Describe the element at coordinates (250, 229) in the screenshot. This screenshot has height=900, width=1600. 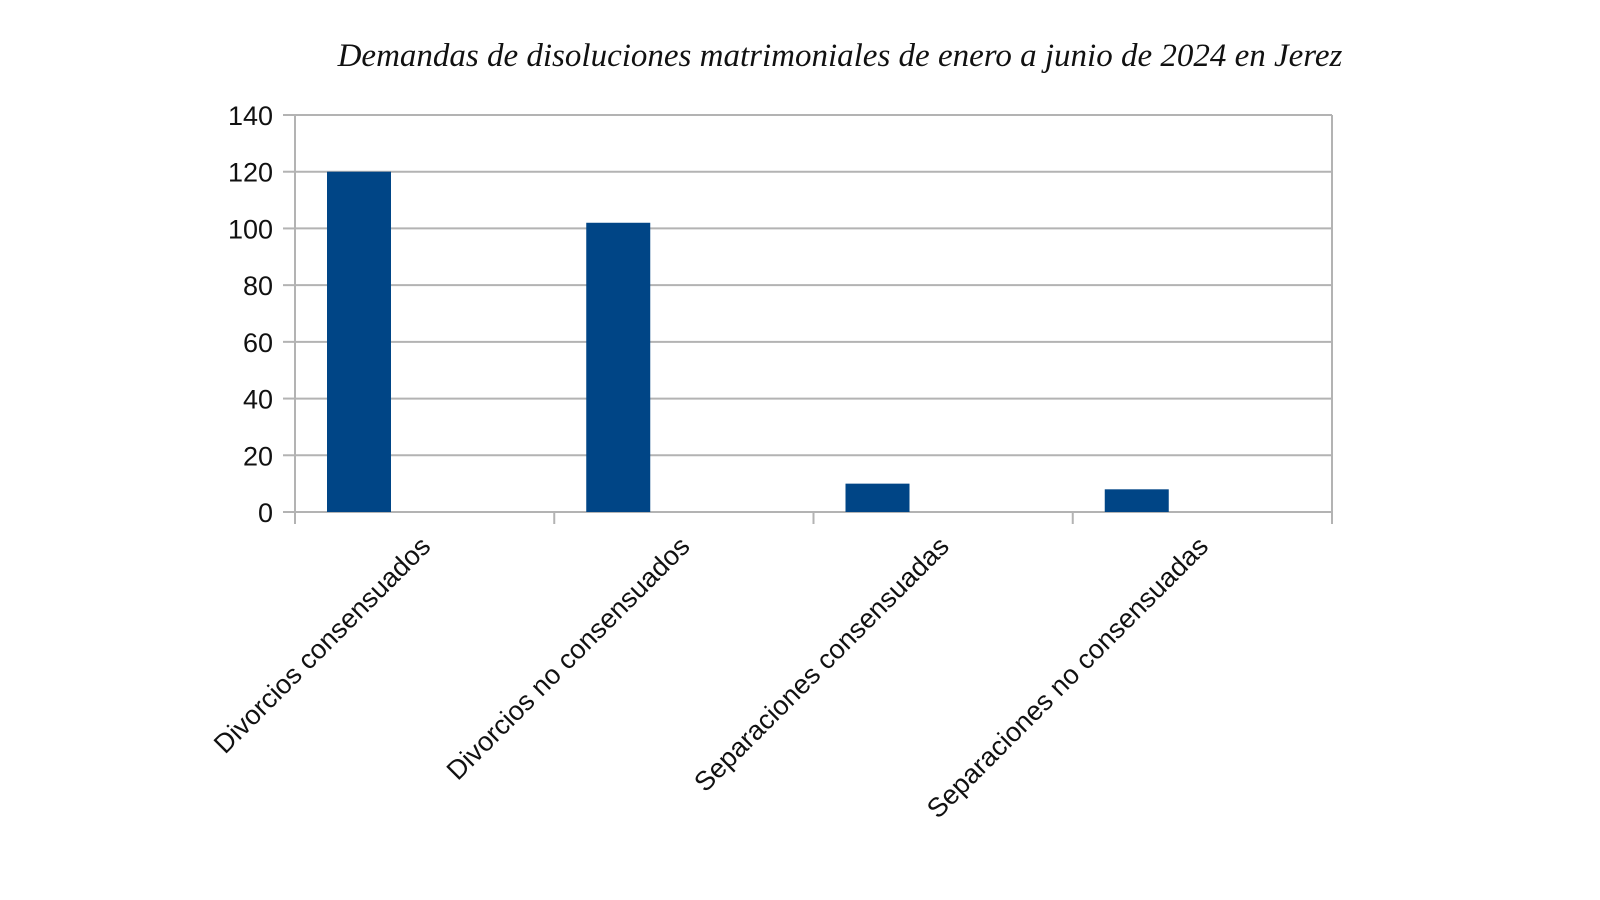
I see `y-tick-label: 100` at that location.